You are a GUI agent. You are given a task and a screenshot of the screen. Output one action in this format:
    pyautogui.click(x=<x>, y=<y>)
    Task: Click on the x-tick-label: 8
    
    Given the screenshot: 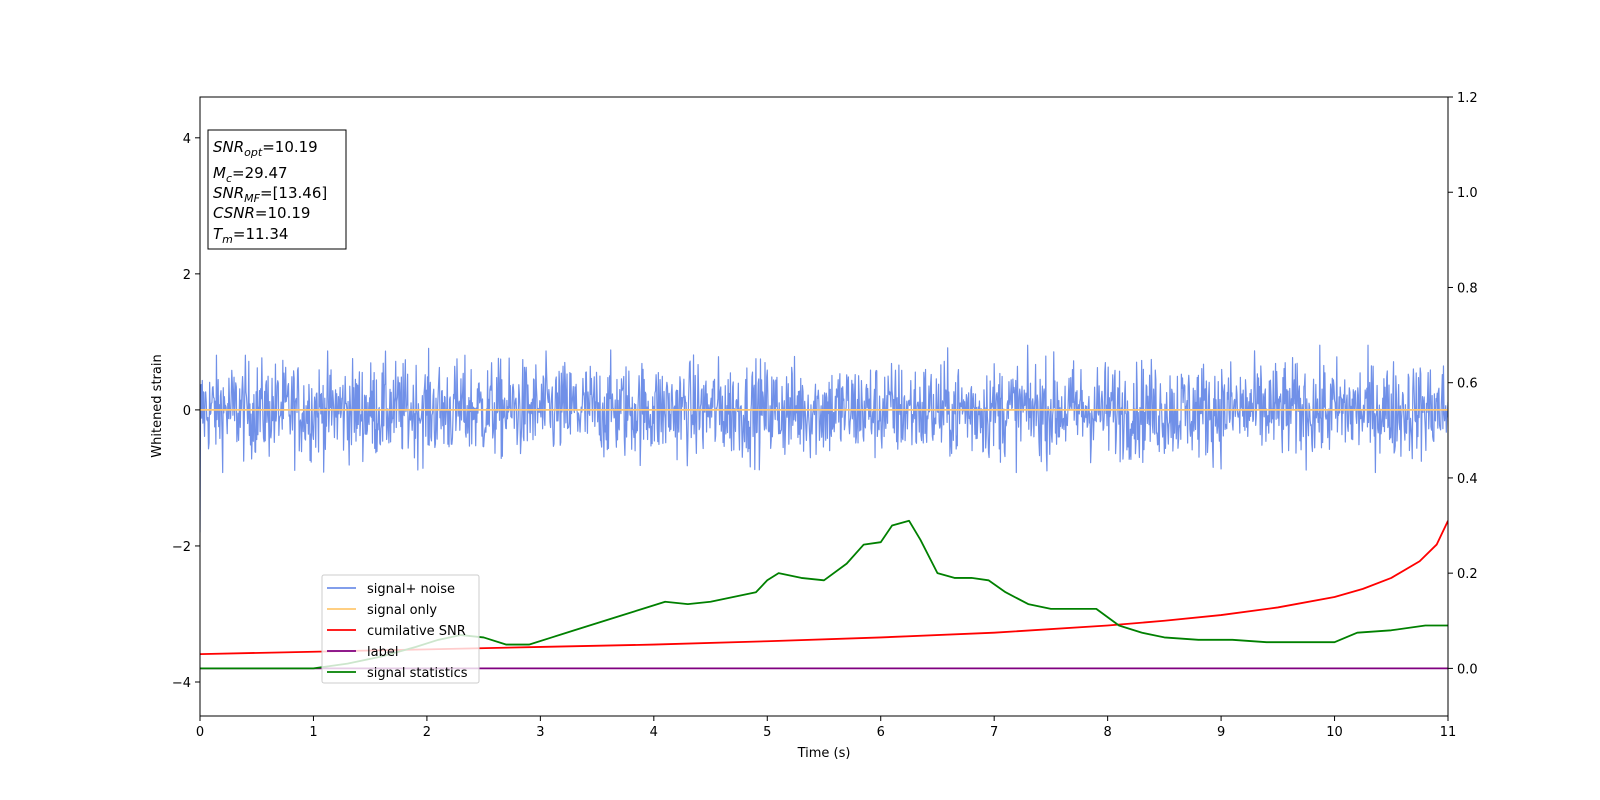 What is the action you would take?
    pyautogui.click(x=1107, y=732)
    